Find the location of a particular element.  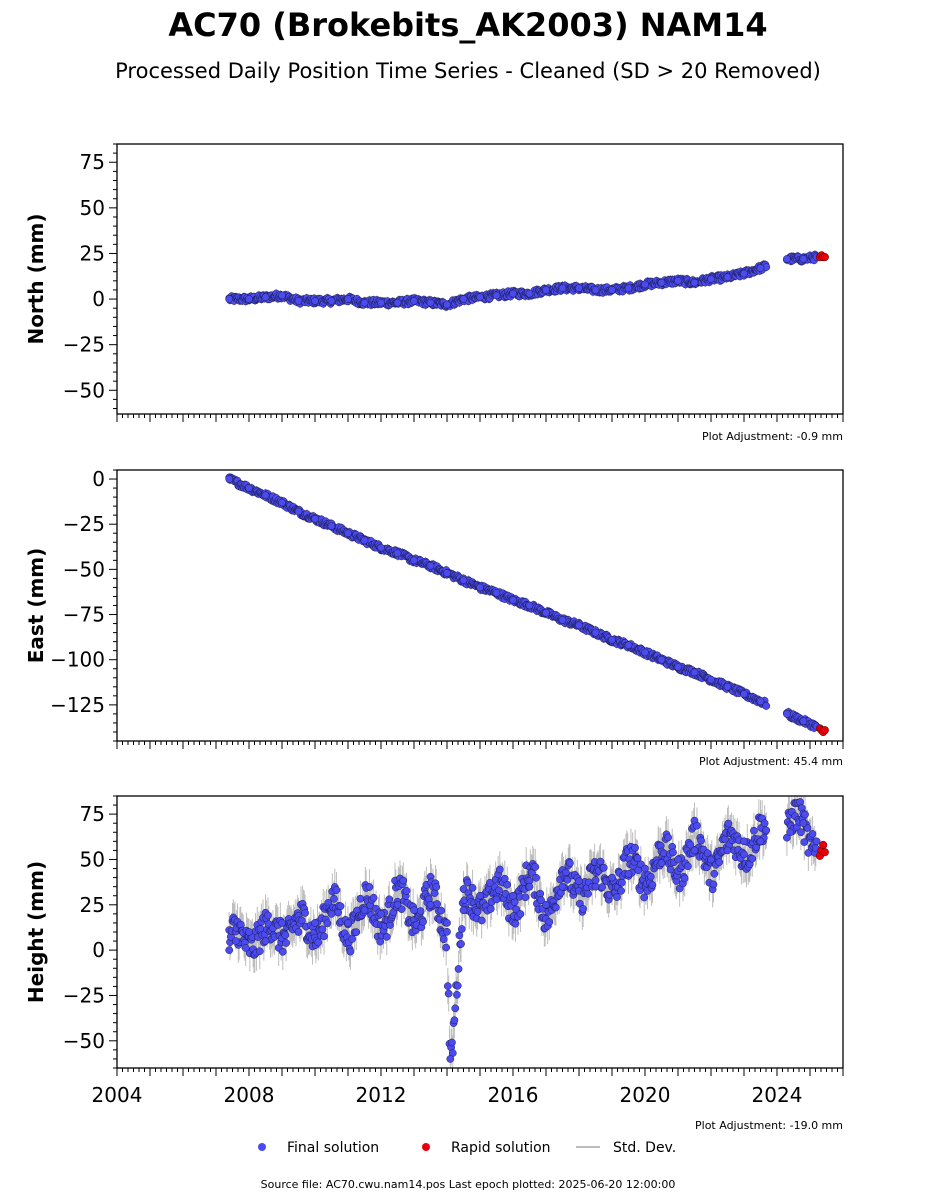

plot-adjustment-label: Plot Adjustment: 45.4 mm is located at coordinates (771, 761).